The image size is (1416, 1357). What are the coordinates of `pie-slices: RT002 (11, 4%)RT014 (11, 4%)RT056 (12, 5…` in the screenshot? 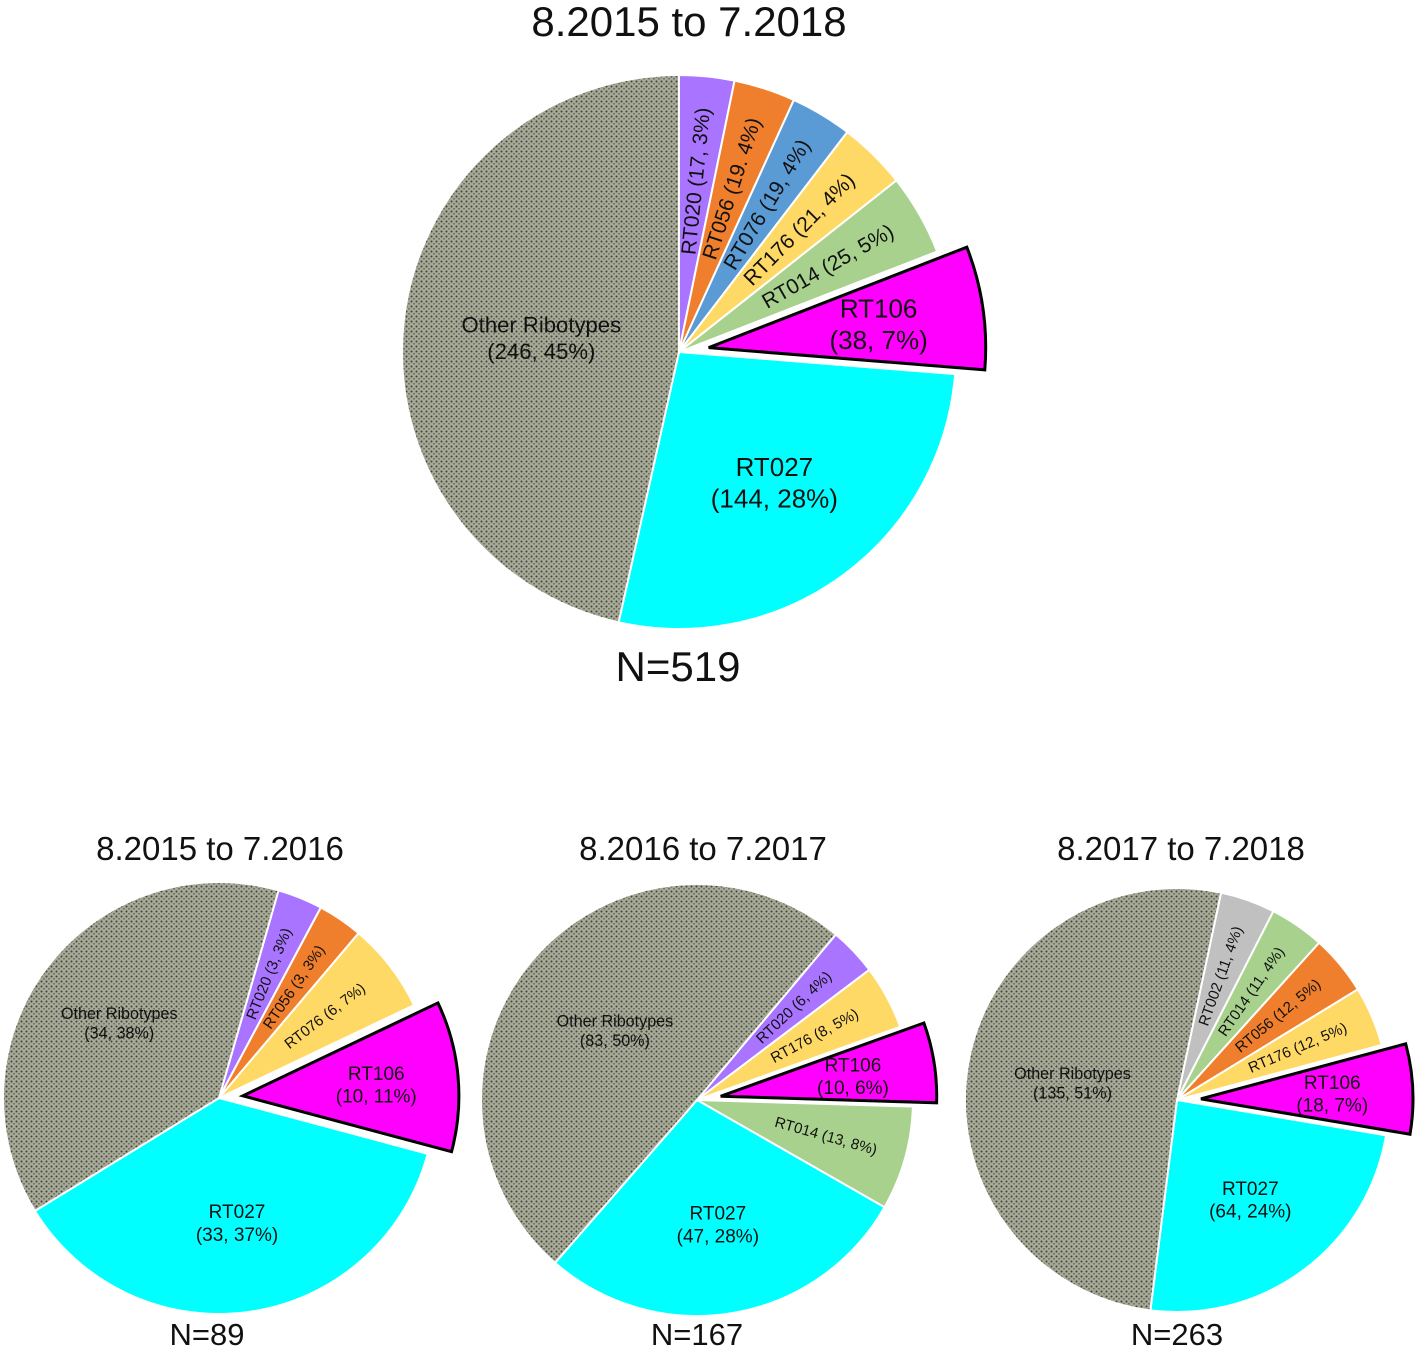 It's located at (1189, 1100).